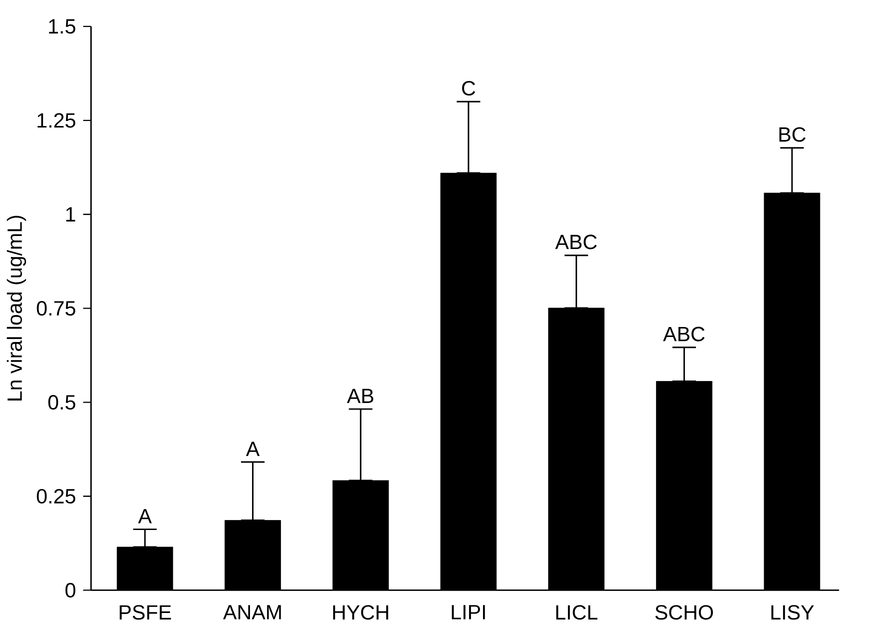 This screenshot has width=893, height=643. I want to click on x-tick-label: PSFE, so click(145, 612).